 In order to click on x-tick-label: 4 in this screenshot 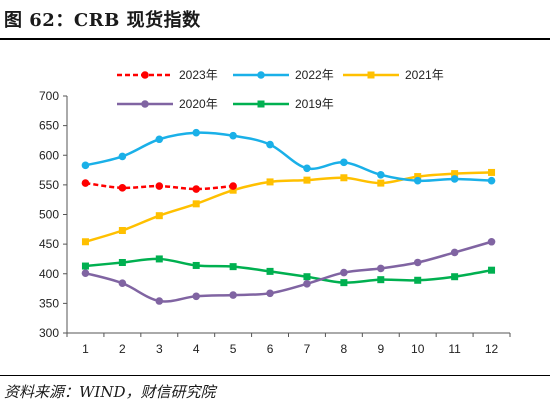, I will do `click(196, 349)`.